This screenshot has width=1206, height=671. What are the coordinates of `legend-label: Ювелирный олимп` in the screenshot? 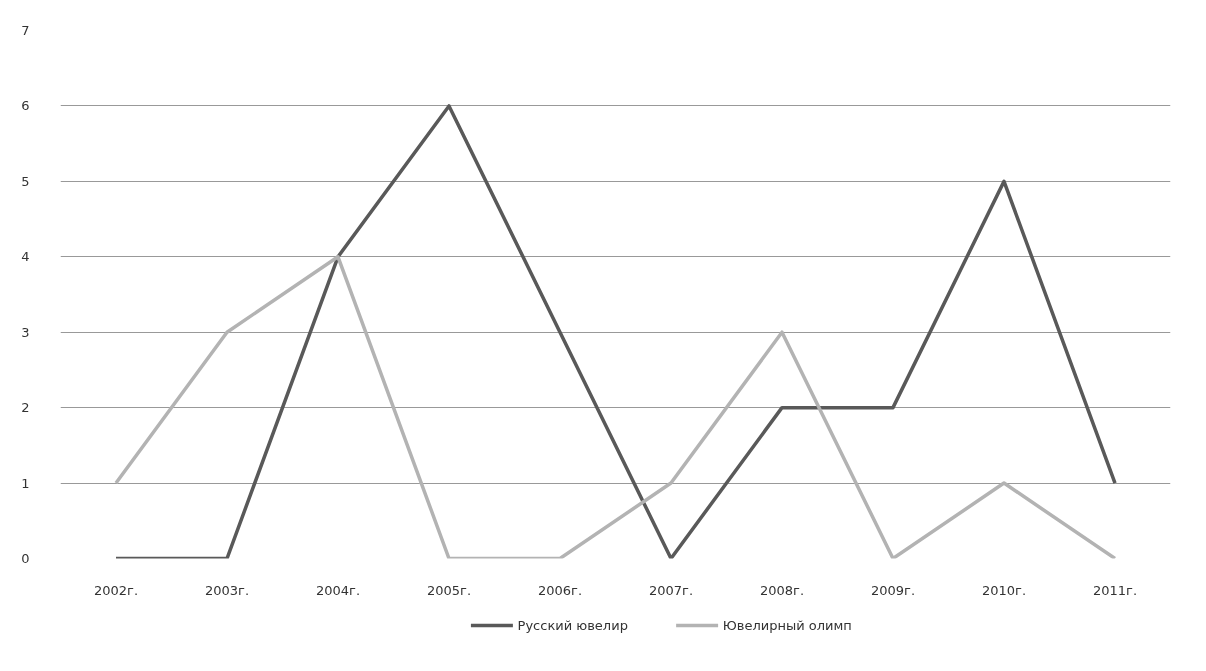 It's located at (787, 625).